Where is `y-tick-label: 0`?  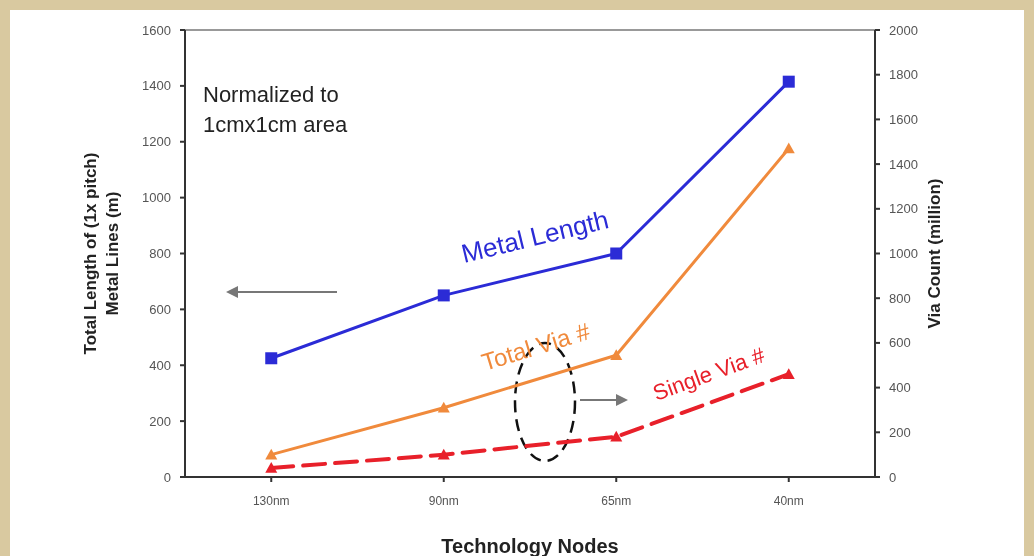
y-tick-label: 0 is located at coordinates (167, 477).